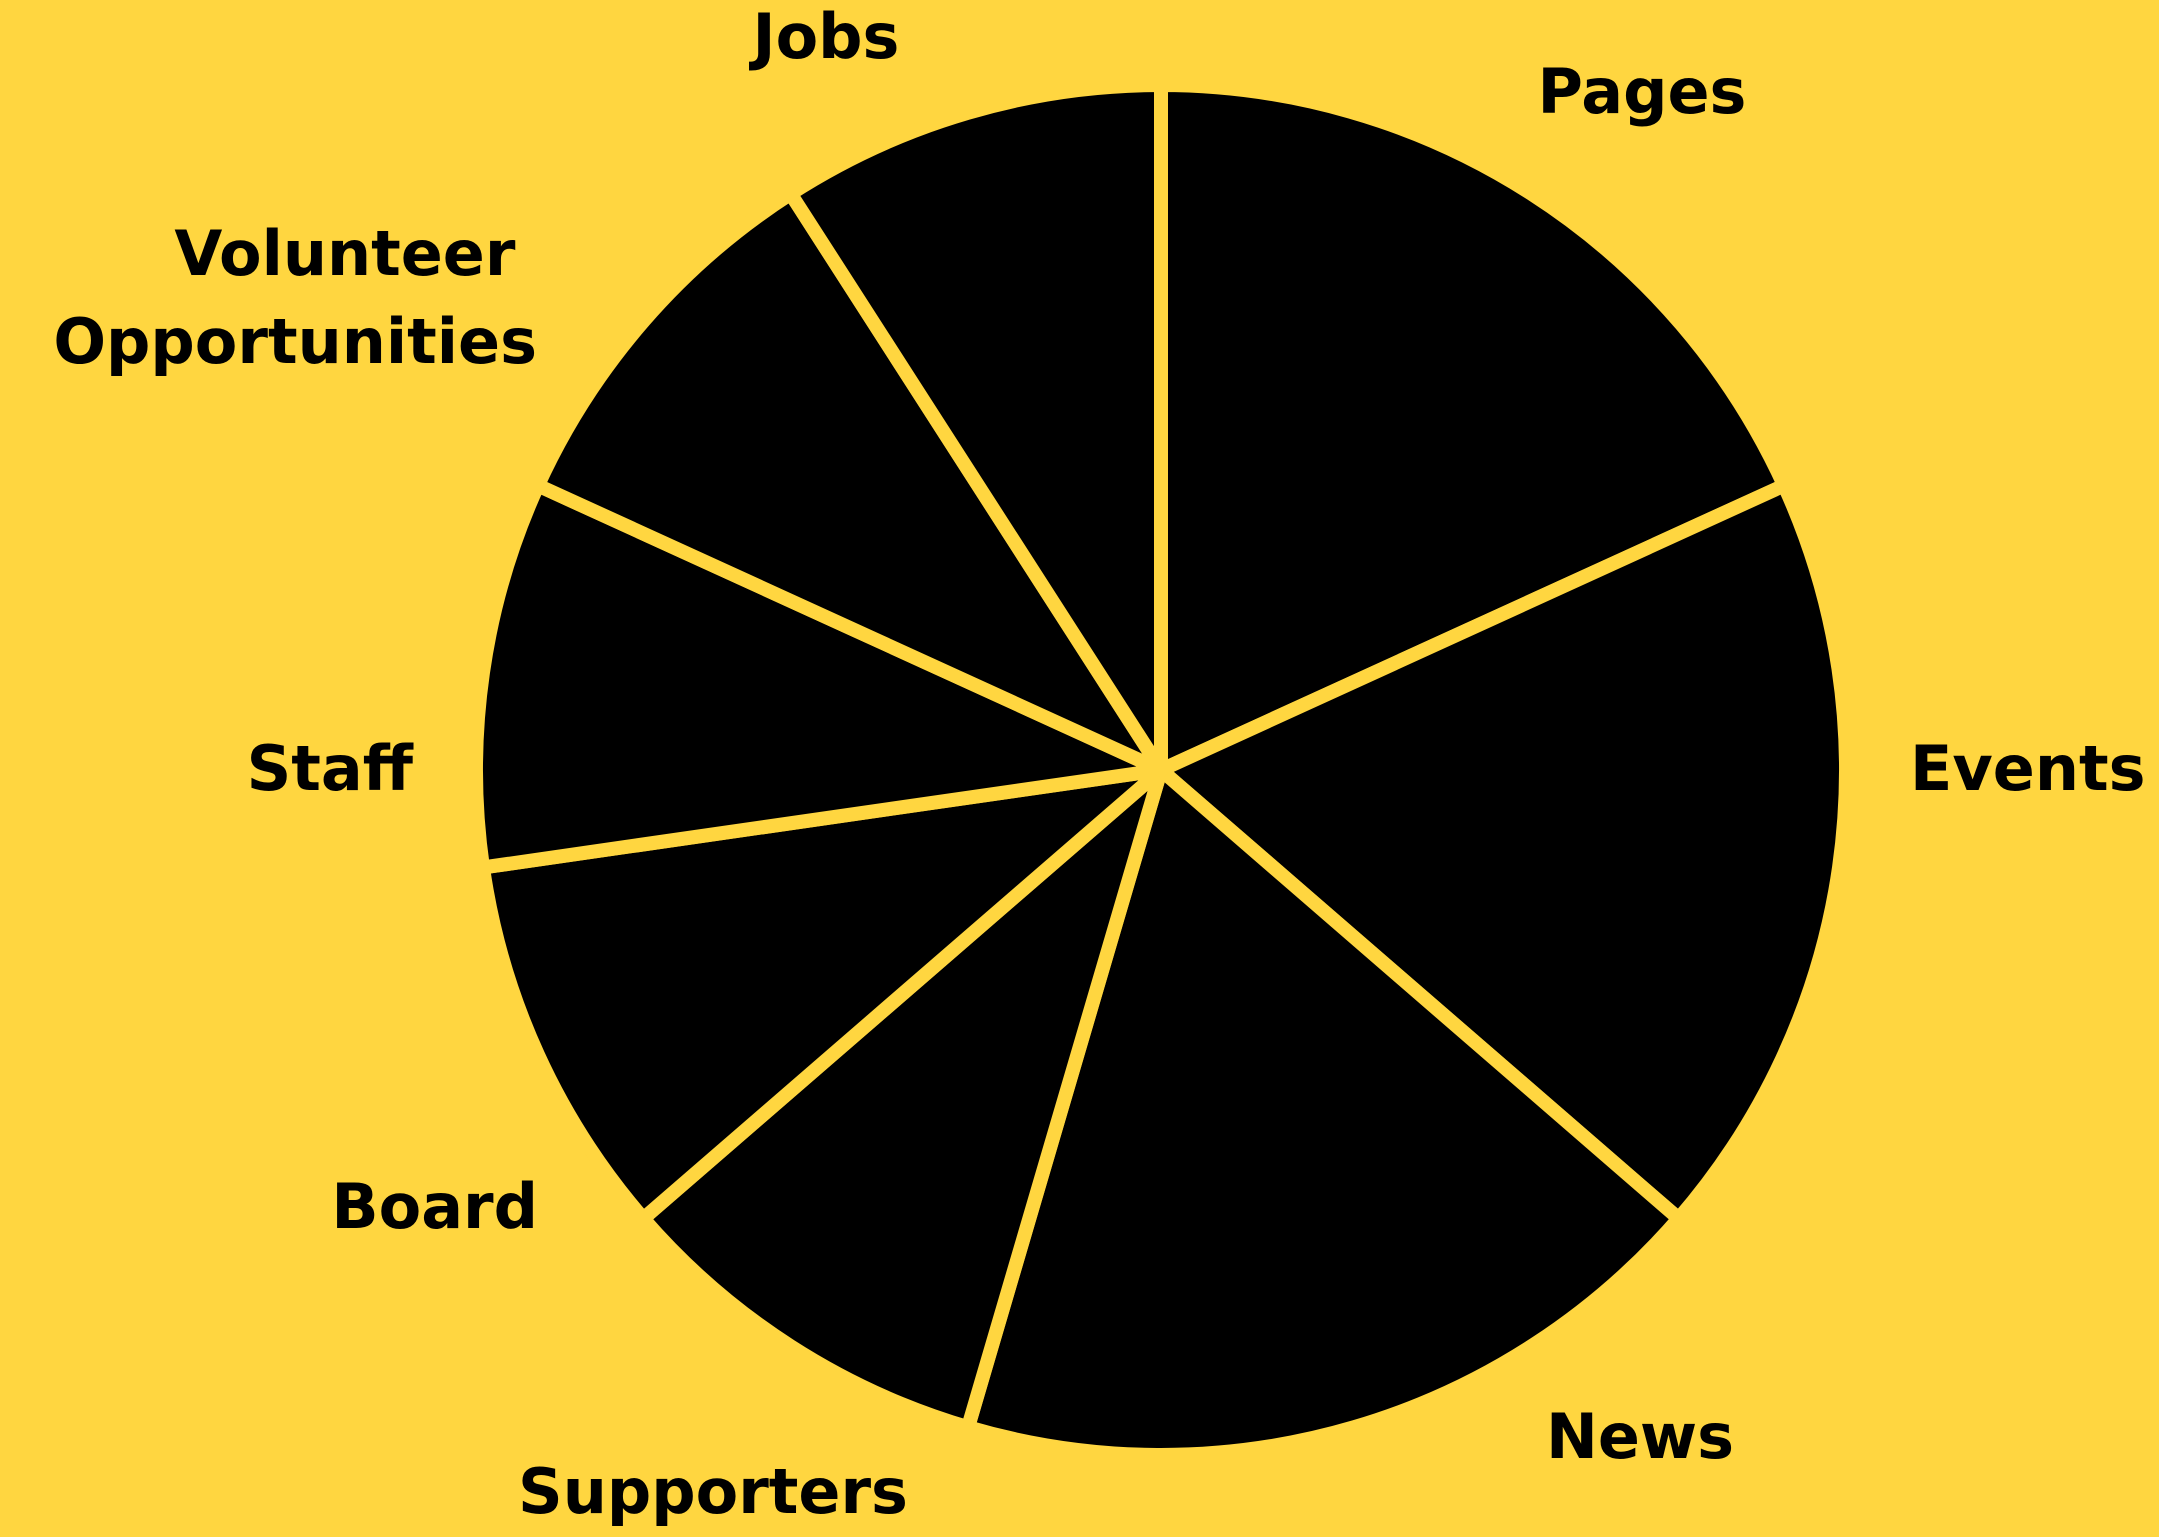 This screenshot has height=1537, width=2159. I want to click on slice-label-events: Events, so click(2028, 768).